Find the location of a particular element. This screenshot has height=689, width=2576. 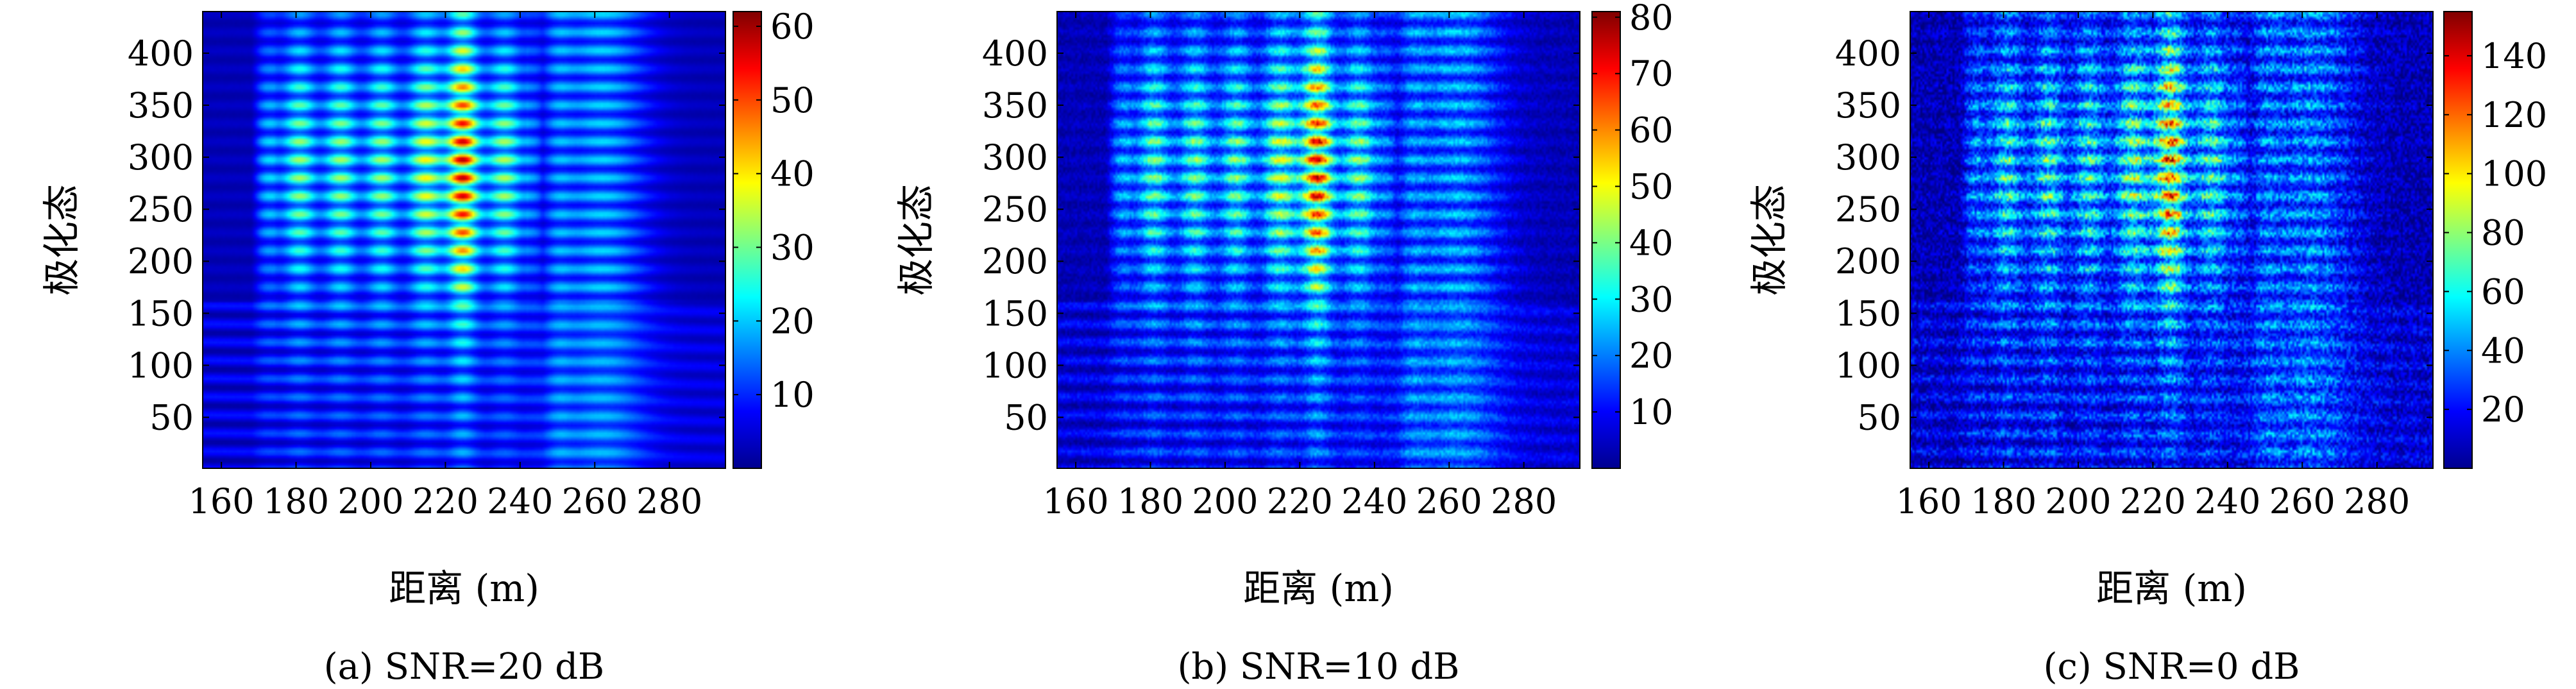

panel-caption: (c) SNR=0 dB is located at coordinates (2172, 667).